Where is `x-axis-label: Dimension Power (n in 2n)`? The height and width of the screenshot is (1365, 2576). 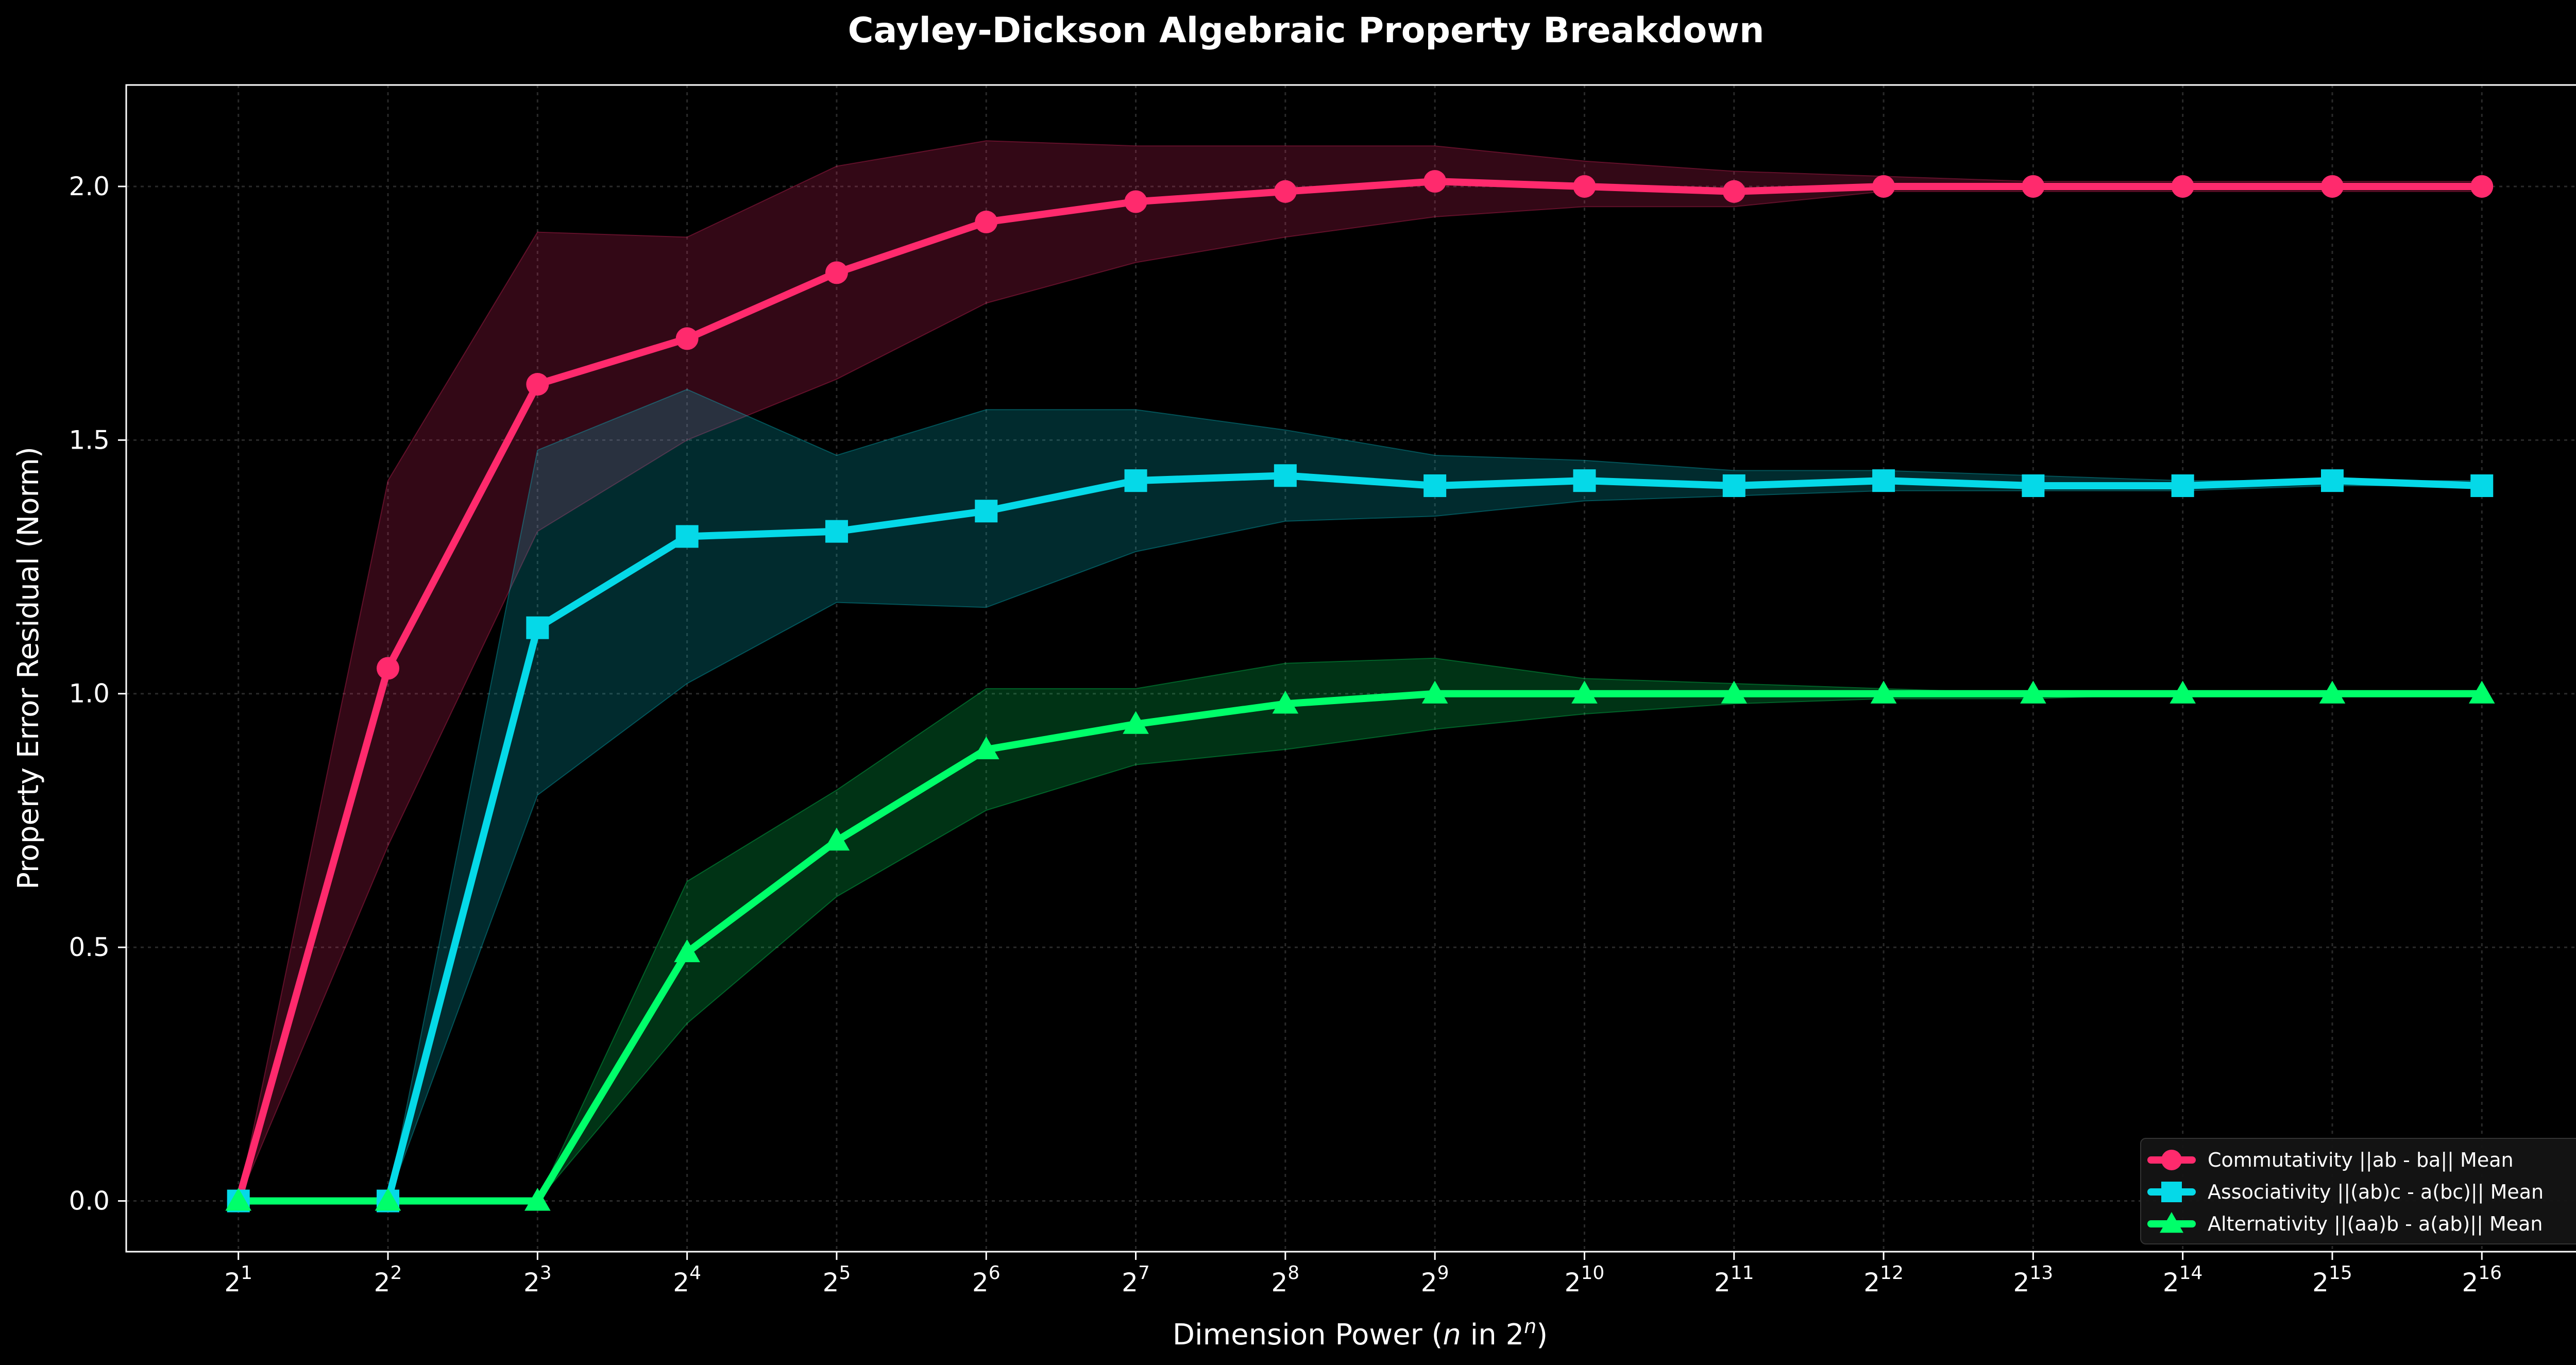 x-axis-label: Dimension Power (n in 2n) is located at coordinates (1360, 1333).